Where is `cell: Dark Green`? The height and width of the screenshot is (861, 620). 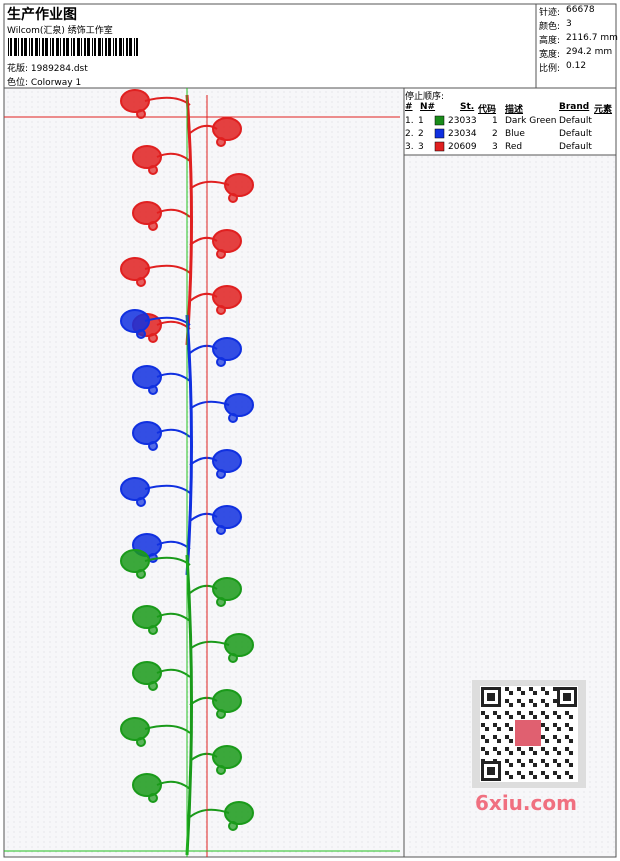
cell: Dark Green is located at coordinates (531, 121).